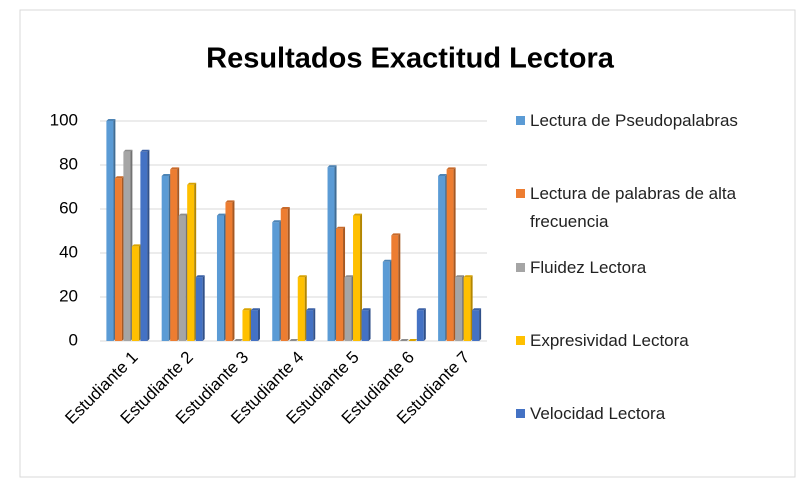 This screenshot has width=796, height=478. I want to click on legend-item: Expresividad Lectora, so click(638, 341).